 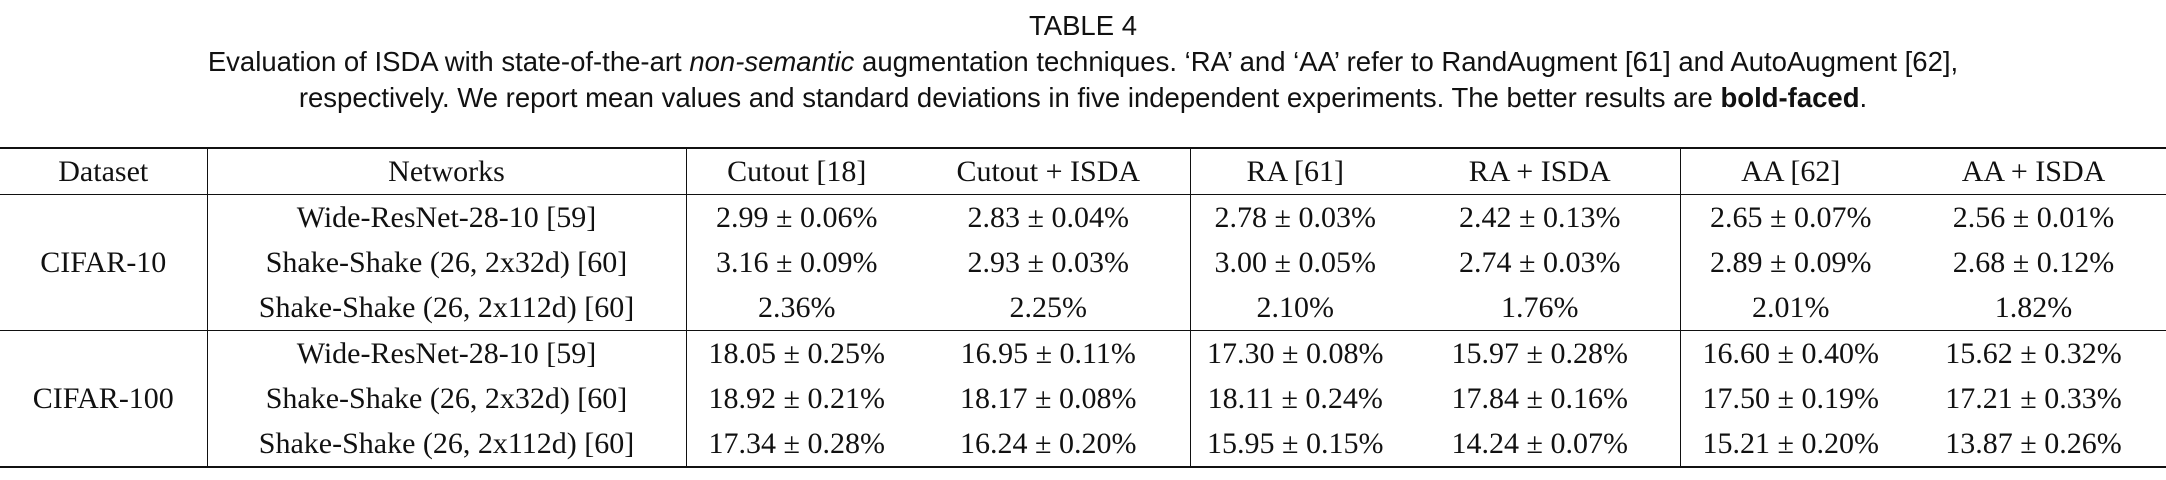 I want to click on value-cell: 3.00 ± 0.05%, so click(x=1295, y=262).